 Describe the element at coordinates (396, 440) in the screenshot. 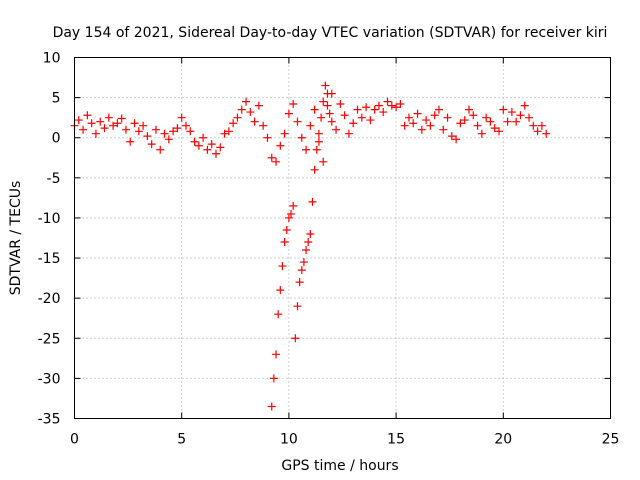

I see `x-tick-label: 15` at that location.